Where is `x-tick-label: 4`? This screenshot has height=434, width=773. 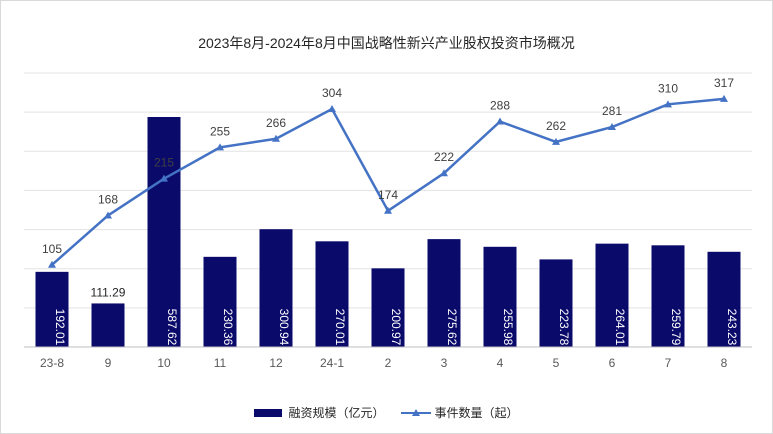
x-tick-label: 4 is located at coordinates (500, 363).